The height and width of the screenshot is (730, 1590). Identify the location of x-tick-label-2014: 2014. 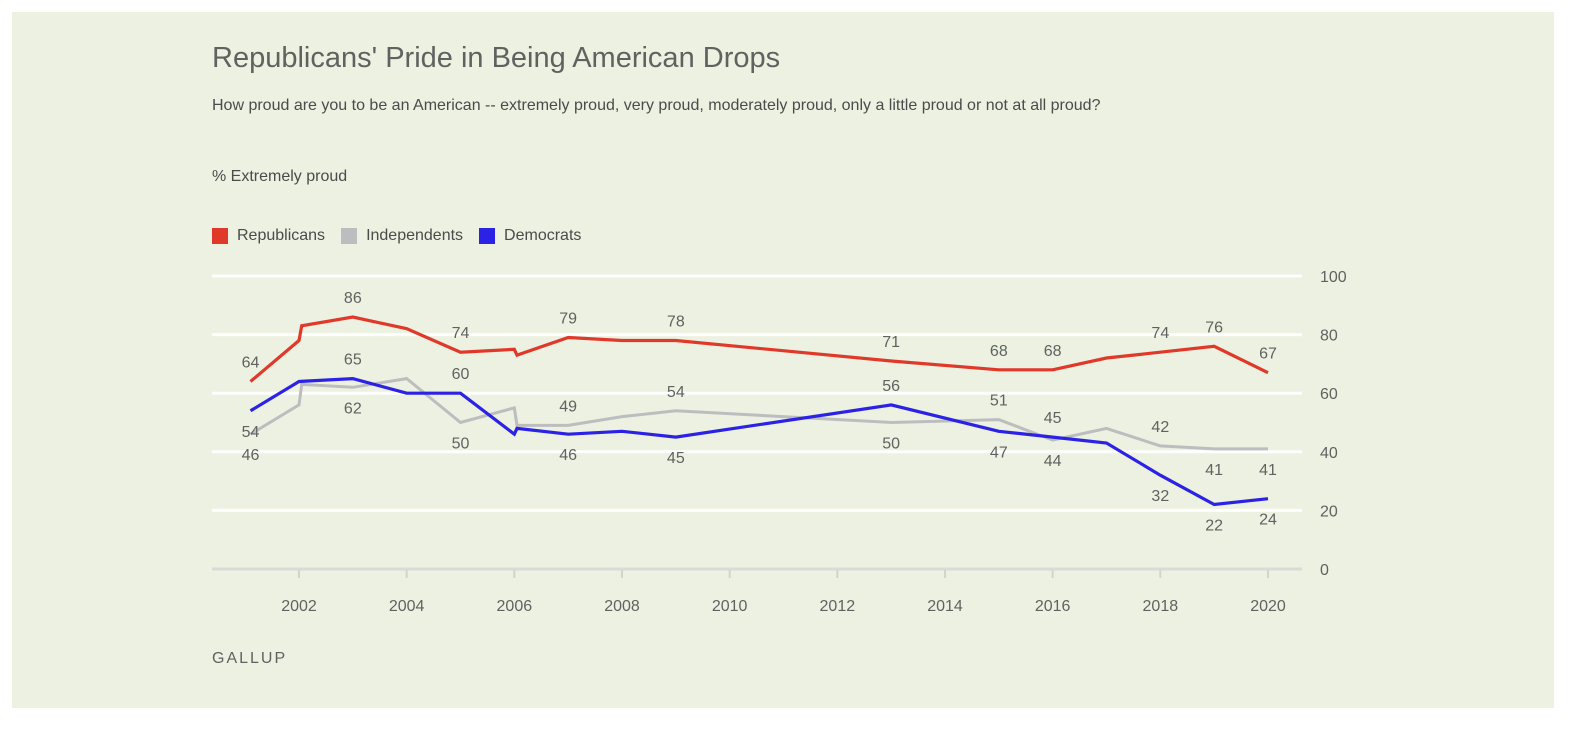
(945, 606).